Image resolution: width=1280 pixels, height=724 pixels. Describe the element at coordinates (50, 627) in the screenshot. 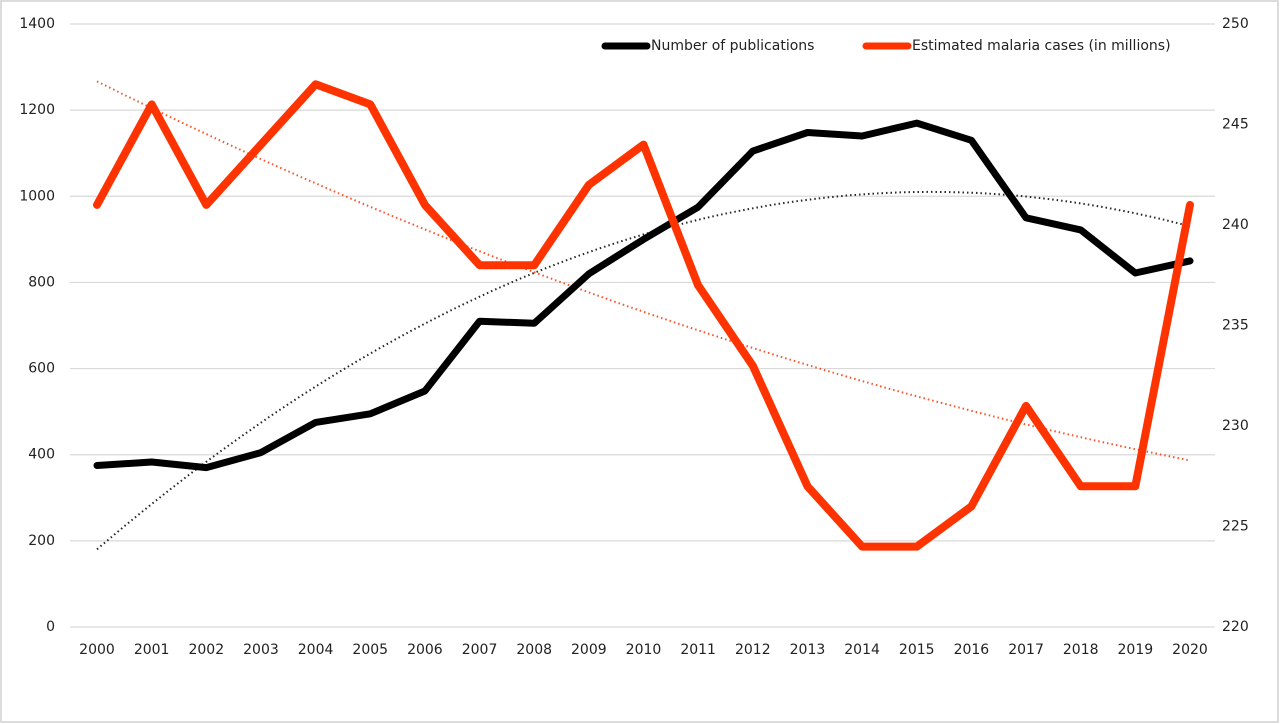

I see `y-tick-label: 0` at that location.